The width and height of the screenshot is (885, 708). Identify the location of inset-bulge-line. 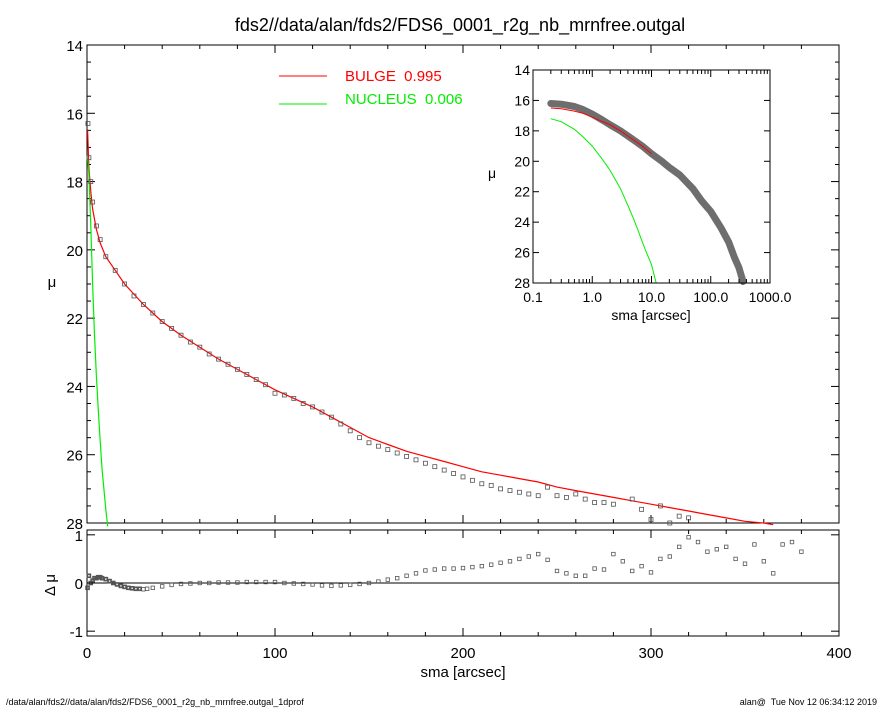
(601, 131).